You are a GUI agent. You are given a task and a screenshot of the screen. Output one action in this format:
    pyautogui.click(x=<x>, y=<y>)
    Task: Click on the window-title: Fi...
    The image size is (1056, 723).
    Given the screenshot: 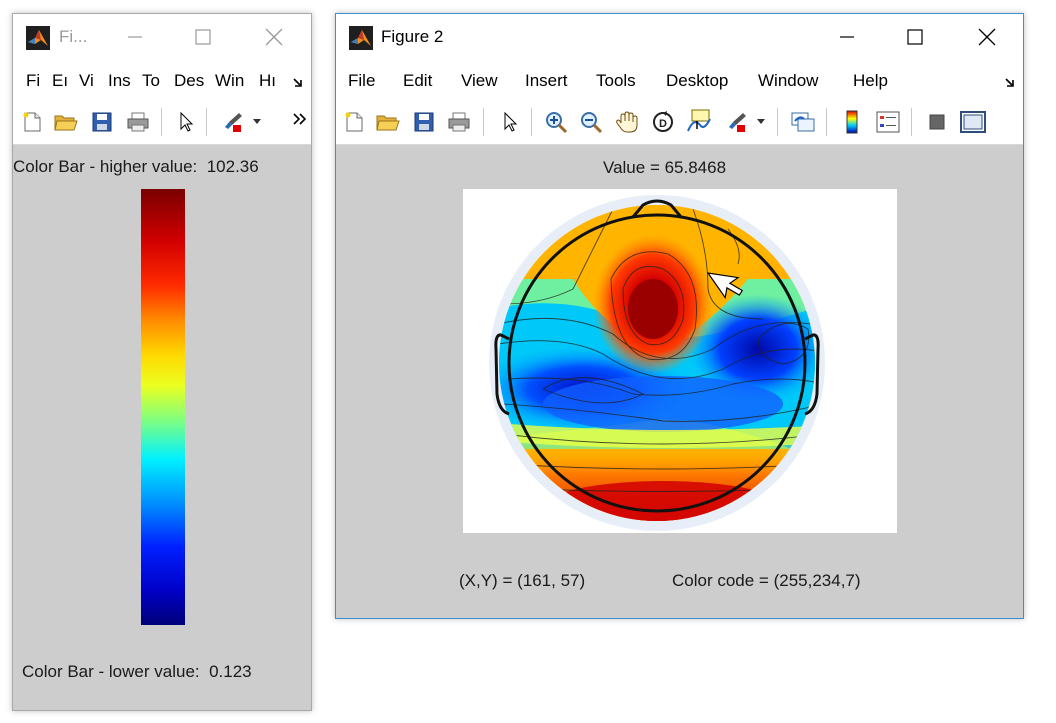 What is the action you would take?
    pyautogui.click(x=73, y=36)
    